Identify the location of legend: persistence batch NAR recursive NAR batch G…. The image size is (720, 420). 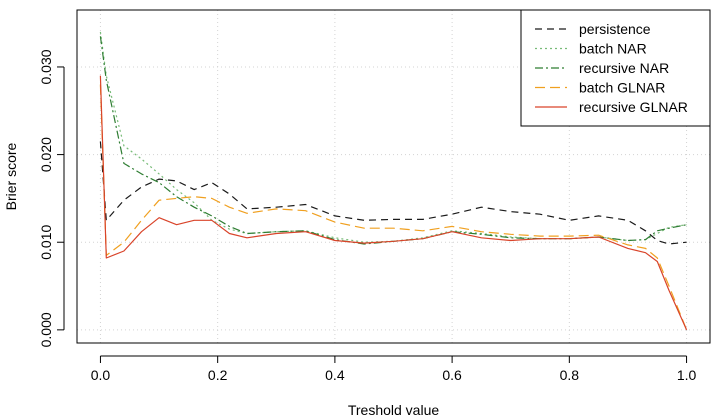
(615, 68).